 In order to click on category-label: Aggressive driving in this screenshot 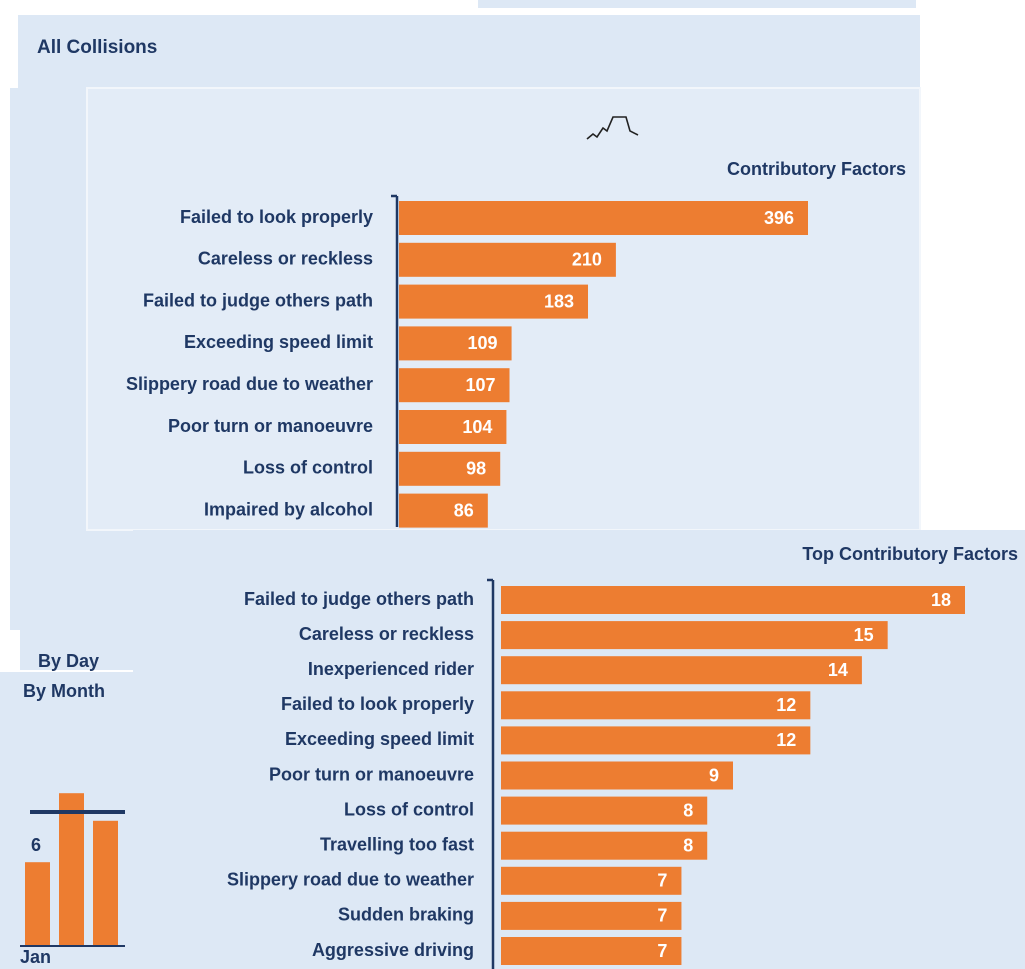, I will do `click(393, 950)`.